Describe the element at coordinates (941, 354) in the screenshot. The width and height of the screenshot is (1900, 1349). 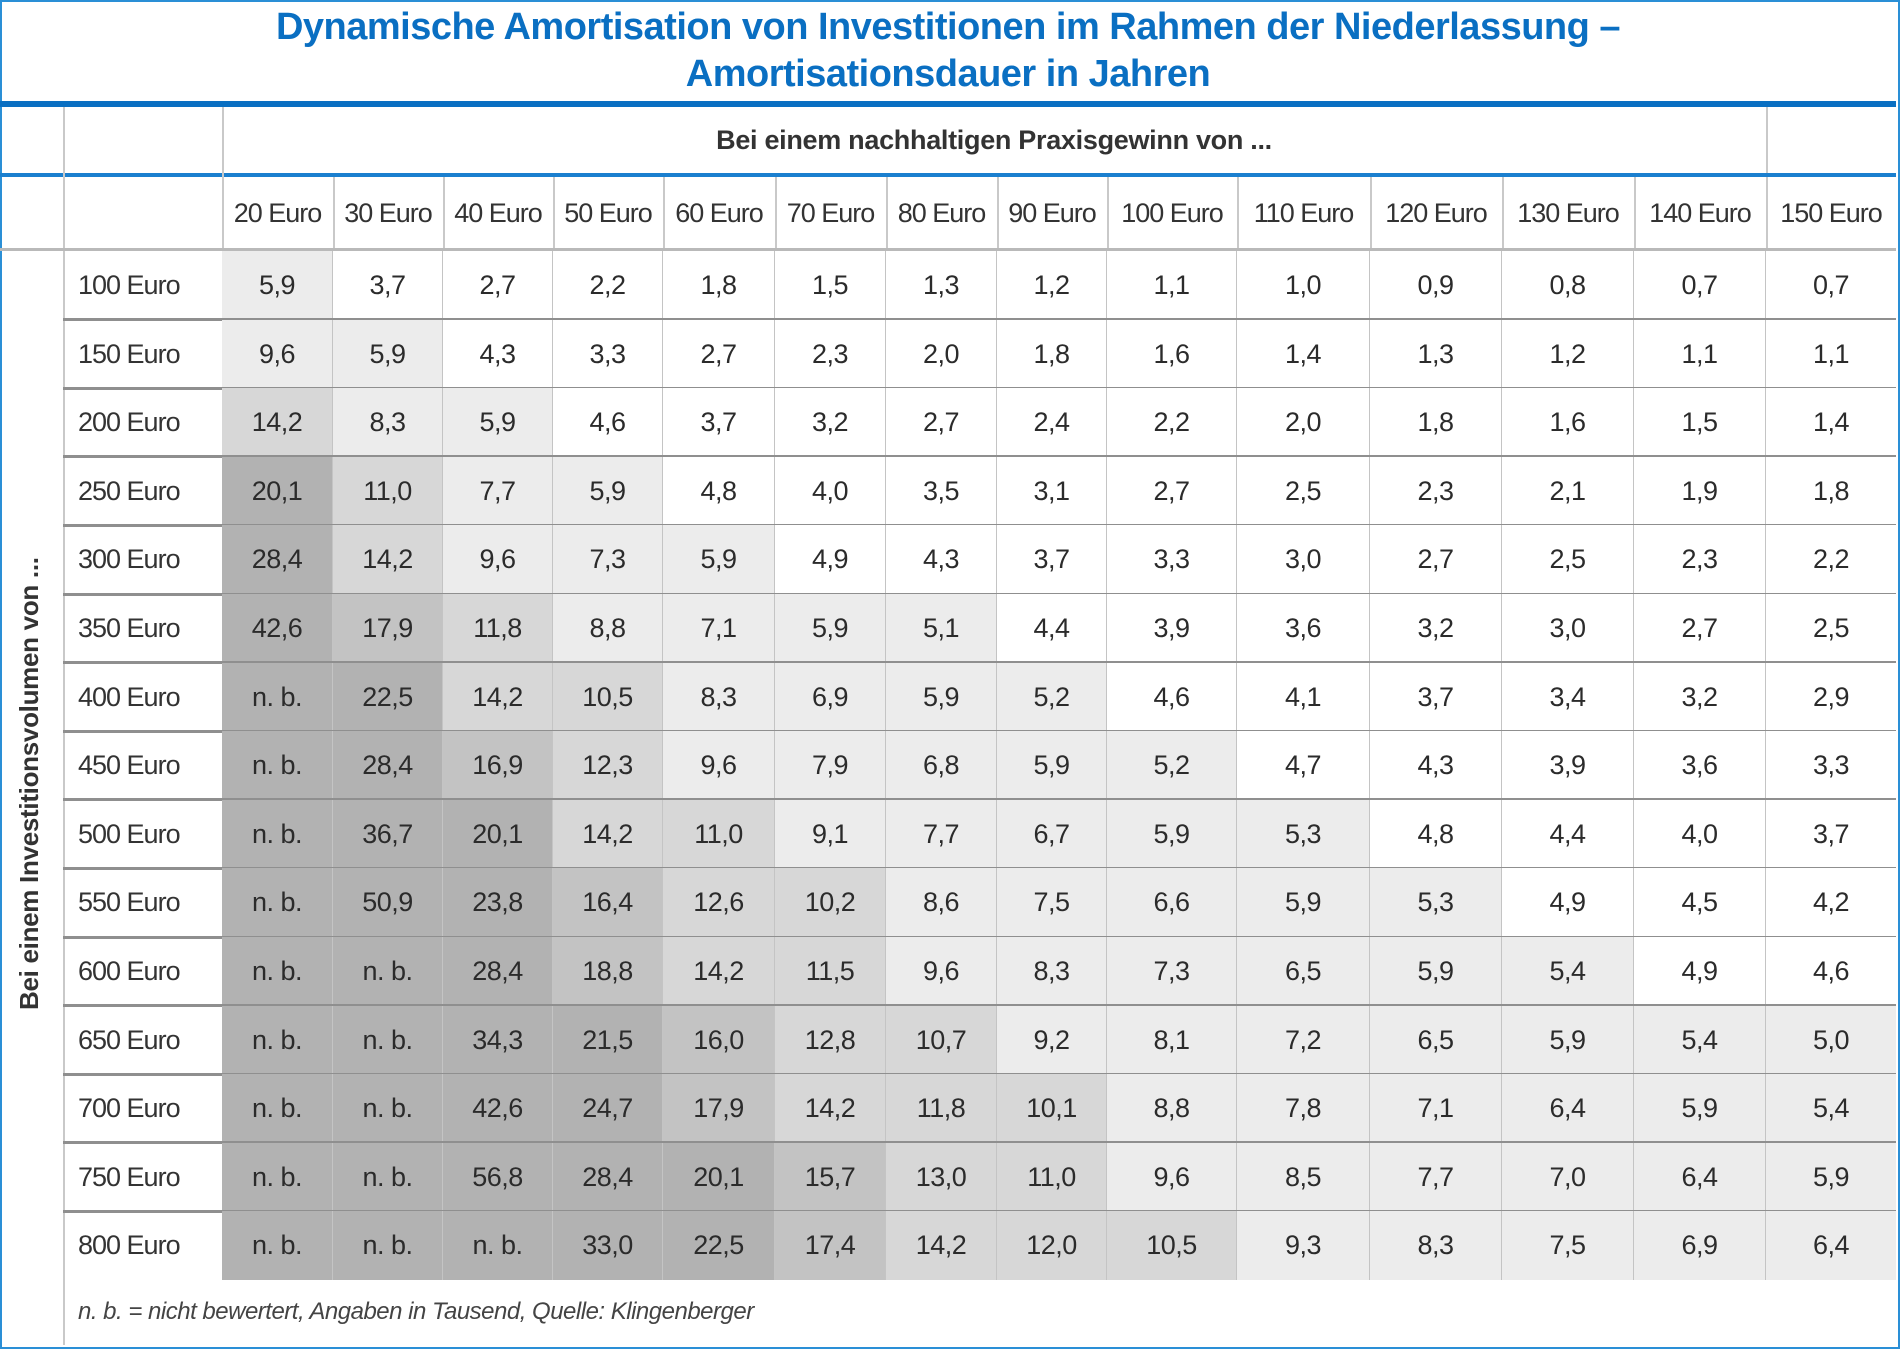
I see `table-cell: 2,0` at that location.